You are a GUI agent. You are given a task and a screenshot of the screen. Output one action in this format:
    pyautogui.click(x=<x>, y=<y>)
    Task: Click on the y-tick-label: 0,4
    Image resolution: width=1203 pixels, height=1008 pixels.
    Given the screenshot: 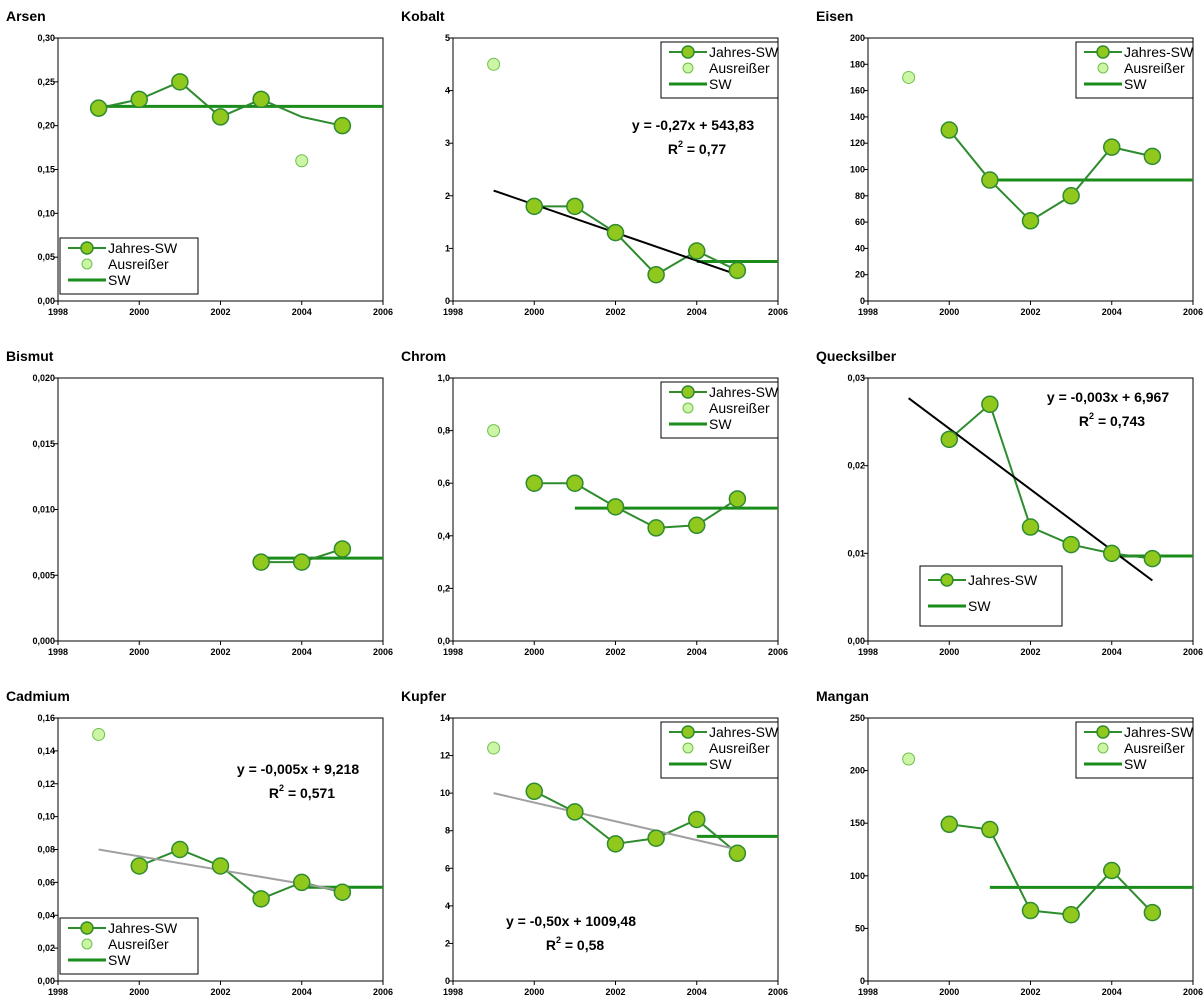 What is the action you would take?
    pyautogui.click(x=443, y=536)
    